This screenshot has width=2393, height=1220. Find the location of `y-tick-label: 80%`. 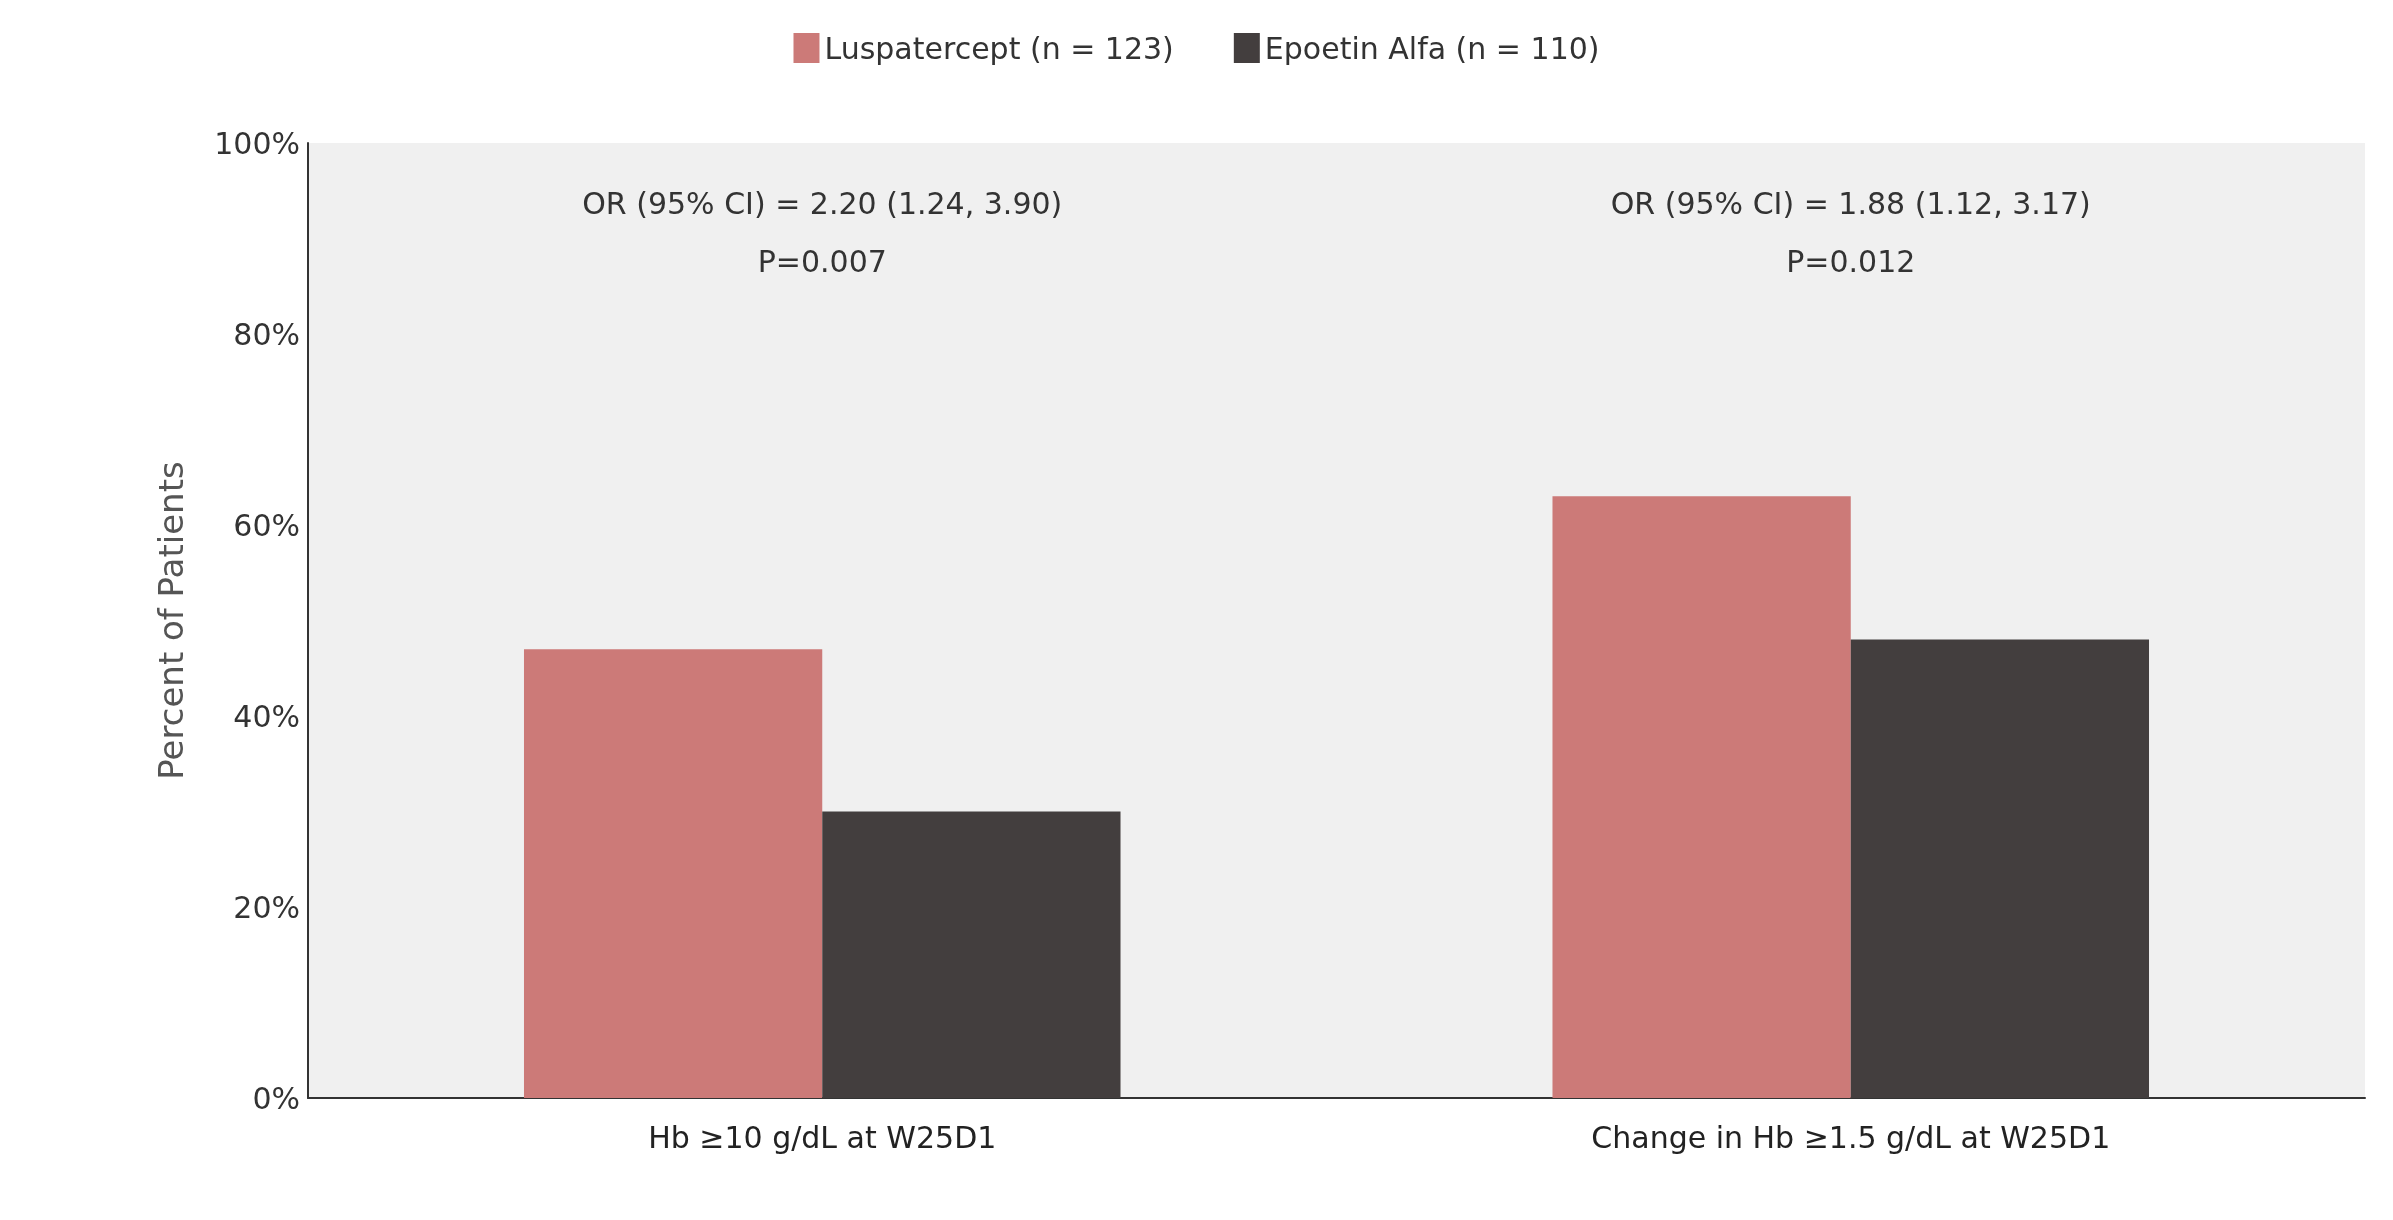

y-tick-label: 80% is located at coordinates (266, 334).